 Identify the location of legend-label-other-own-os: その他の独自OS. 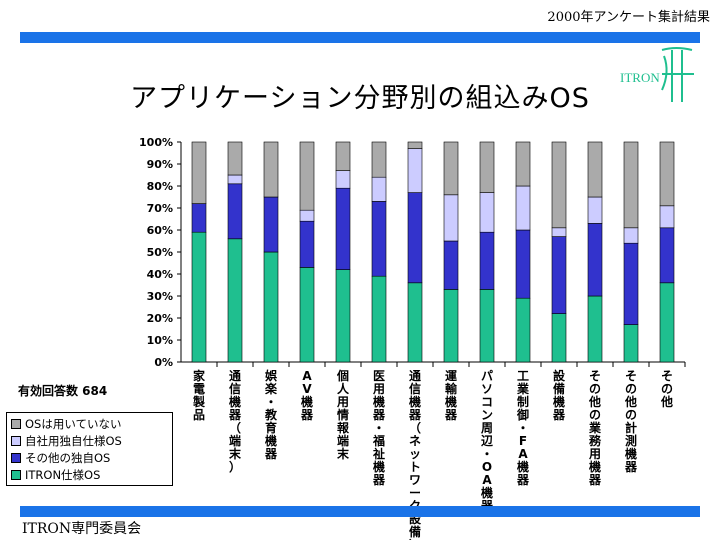
(68, 457).